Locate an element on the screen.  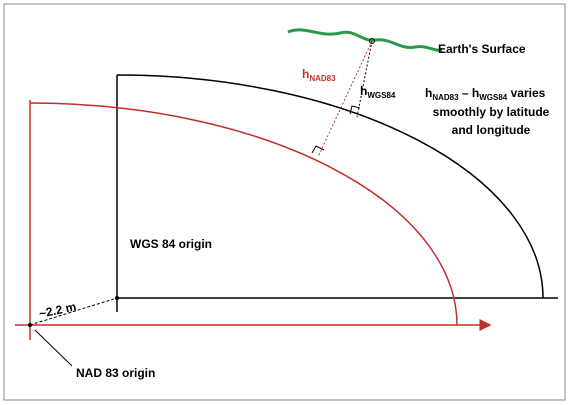
earth-surface-label: Earth's Surface is located at coordinates (482, 49).